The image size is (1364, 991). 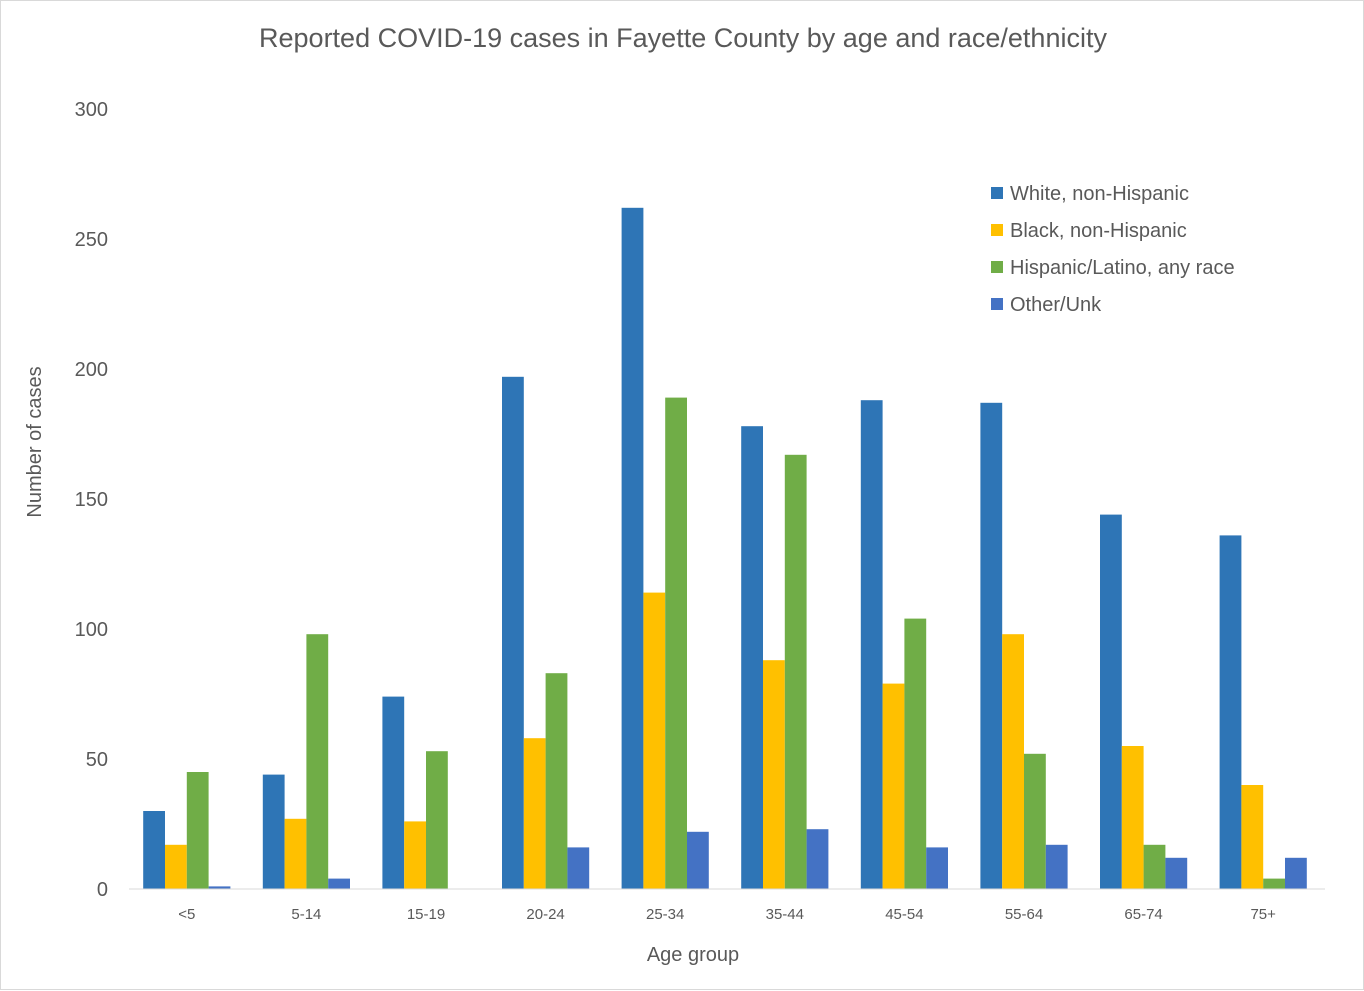 What do you see at coordinates (97, 760) in the screenshot?
I see `y-tick-label: 50` at bounding box center [97, 760].